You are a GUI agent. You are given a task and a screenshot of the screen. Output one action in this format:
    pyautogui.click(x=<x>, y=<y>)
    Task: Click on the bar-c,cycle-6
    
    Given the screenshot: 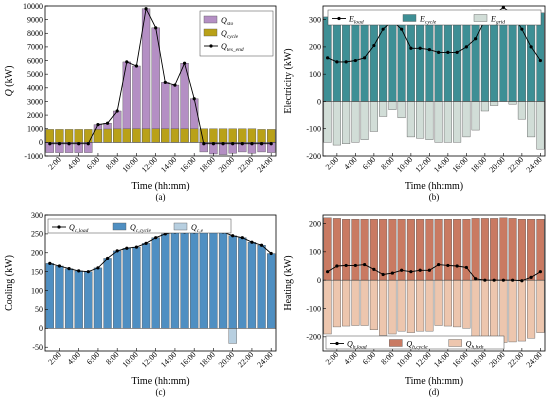 What is the action you would take?
    pyautogui.click(x=98, y=298)
    